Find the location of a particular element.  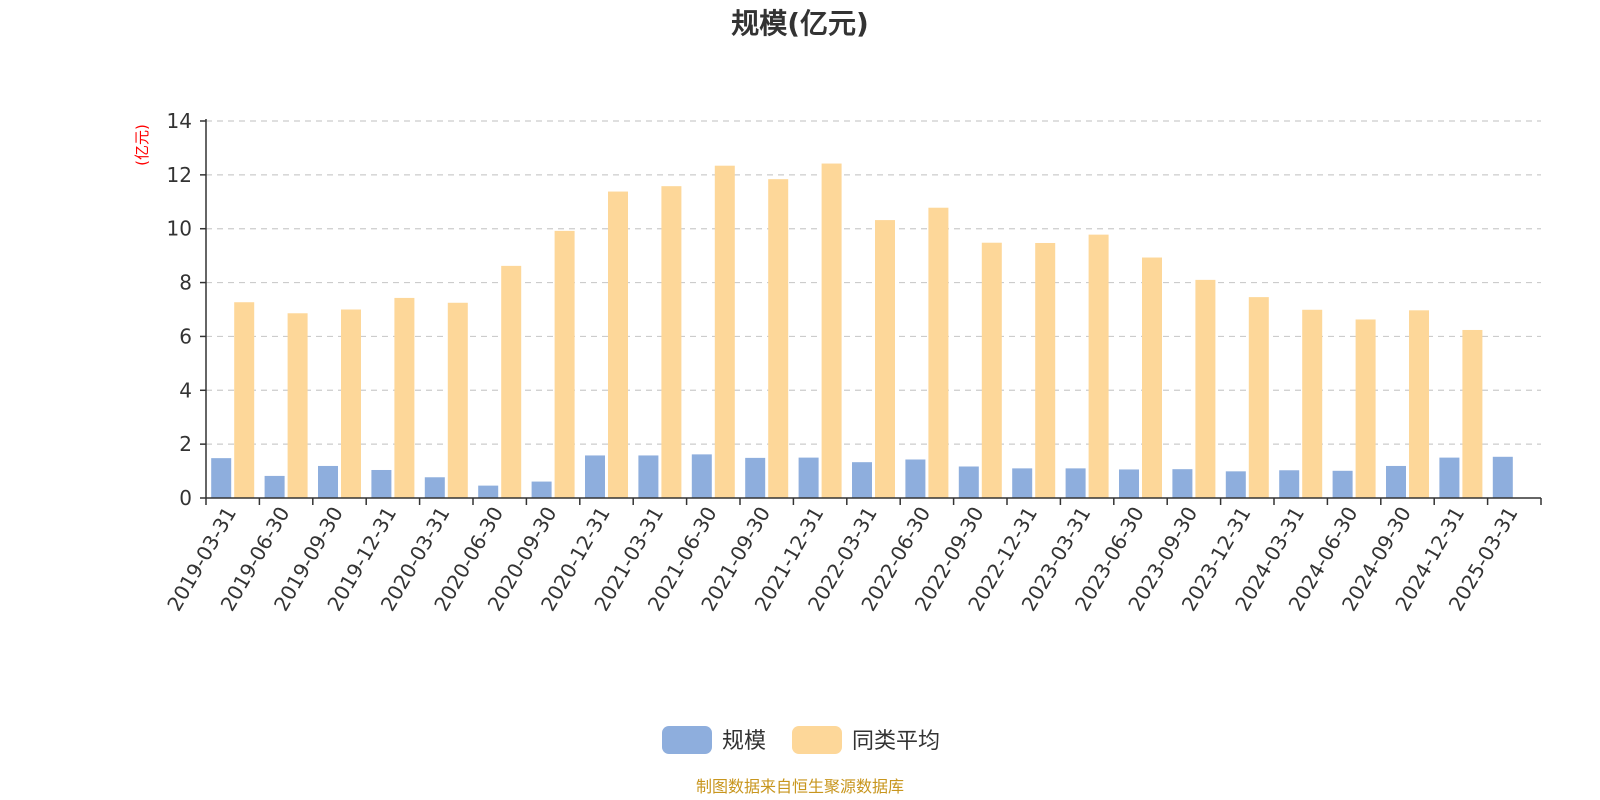

legend: 规模 同类平均 is located at coordinates (801, 740).